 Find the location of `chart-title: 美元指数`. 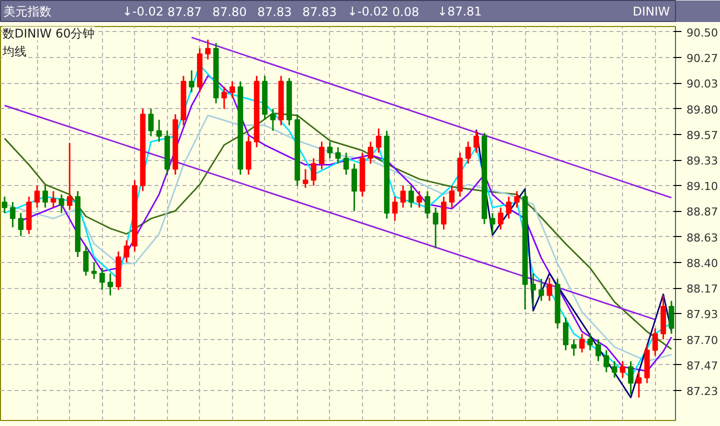

chart-title: 美元指数 is located at coordinates (27, 11).